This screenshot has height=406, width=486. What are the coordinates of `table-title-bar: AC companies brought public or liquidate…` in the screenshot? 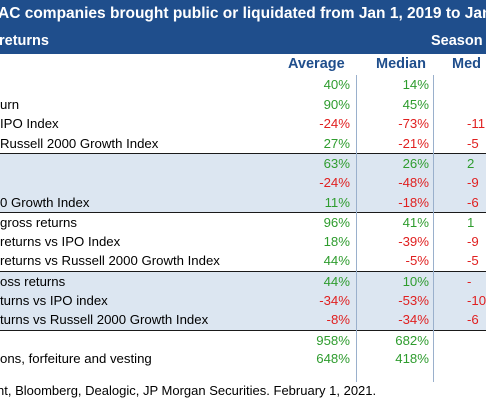 It's located at (243, 14).